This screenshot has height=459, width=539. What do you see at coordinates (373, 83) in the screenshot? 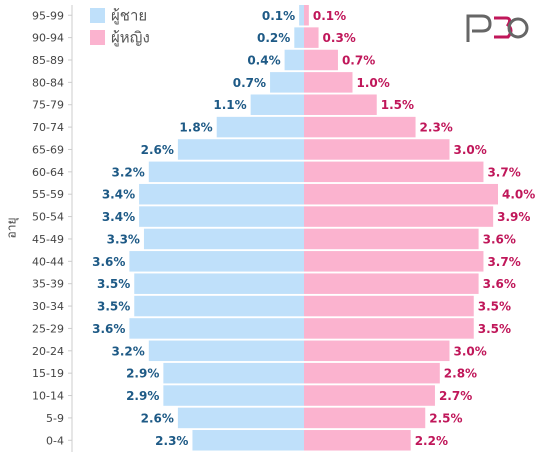
I see `value-label: 1.0%` at bounding box center [373, 83].